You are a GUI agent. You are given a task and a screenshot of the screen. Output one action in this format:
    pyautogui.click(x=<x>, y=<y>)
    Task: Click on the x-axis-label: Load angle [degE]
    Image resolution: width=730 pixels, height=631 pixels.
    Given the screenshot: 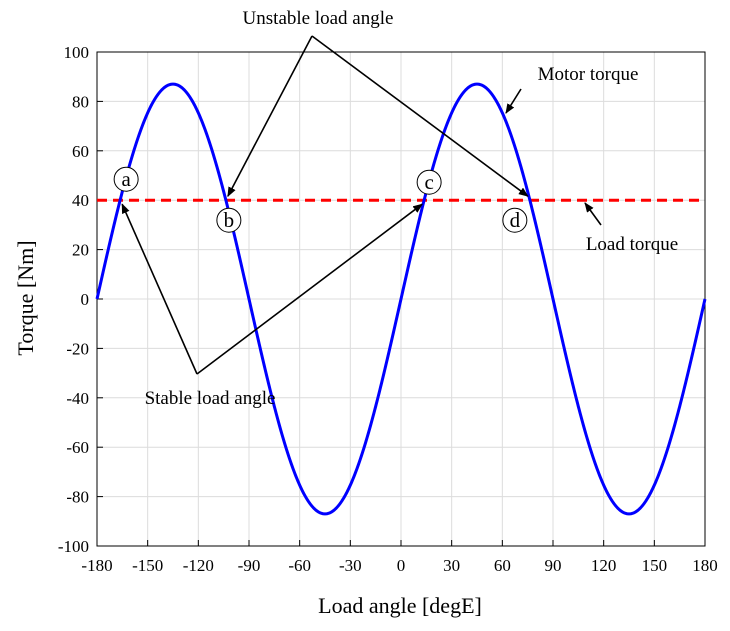 What is the action you would take?
    pyautogui.click(x=400, y=605)
    